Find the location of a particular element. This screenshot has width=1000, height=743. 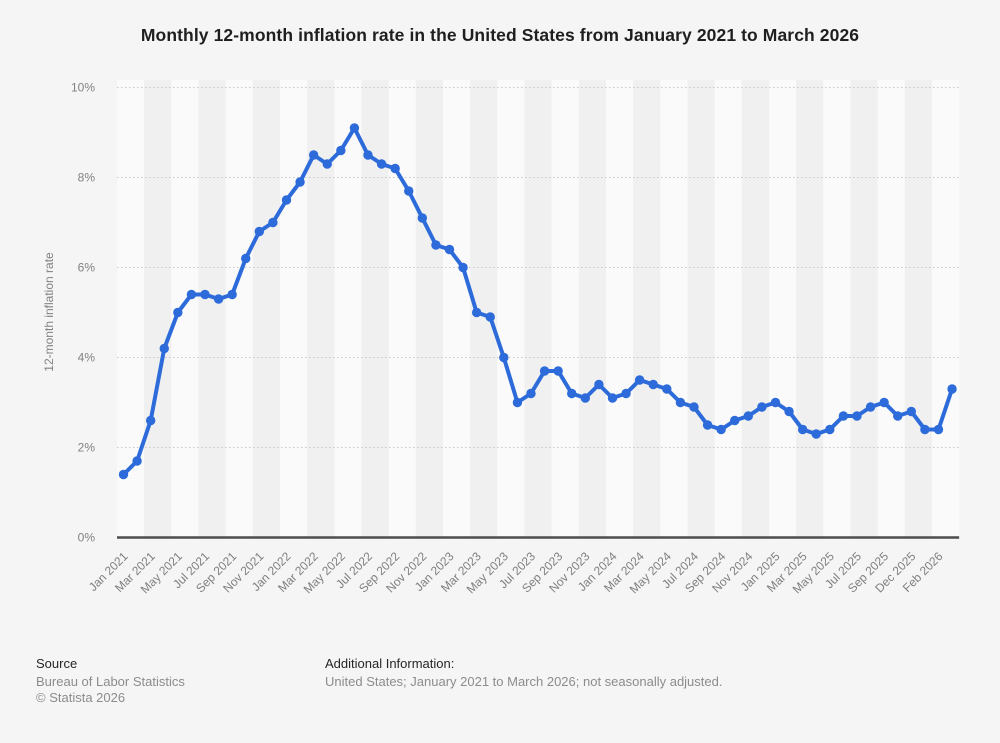

data-point-dec-2023 is located at coordinates (599, 384).